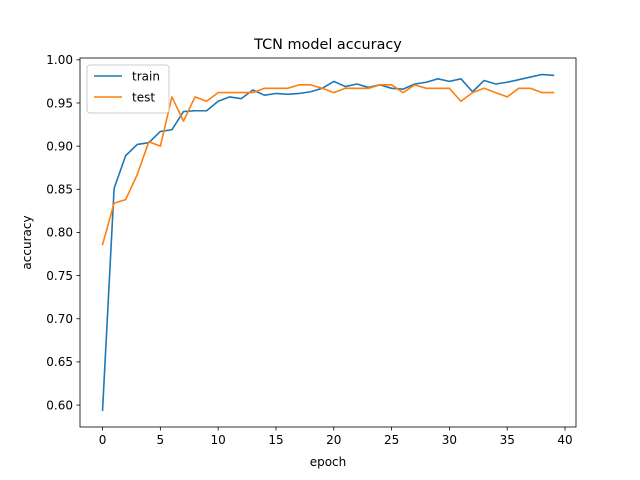  What do you see at coordinates (59, 103) in the screenshot?
I see `y-tick-label: 0.95` at bounding box center [59, 103].